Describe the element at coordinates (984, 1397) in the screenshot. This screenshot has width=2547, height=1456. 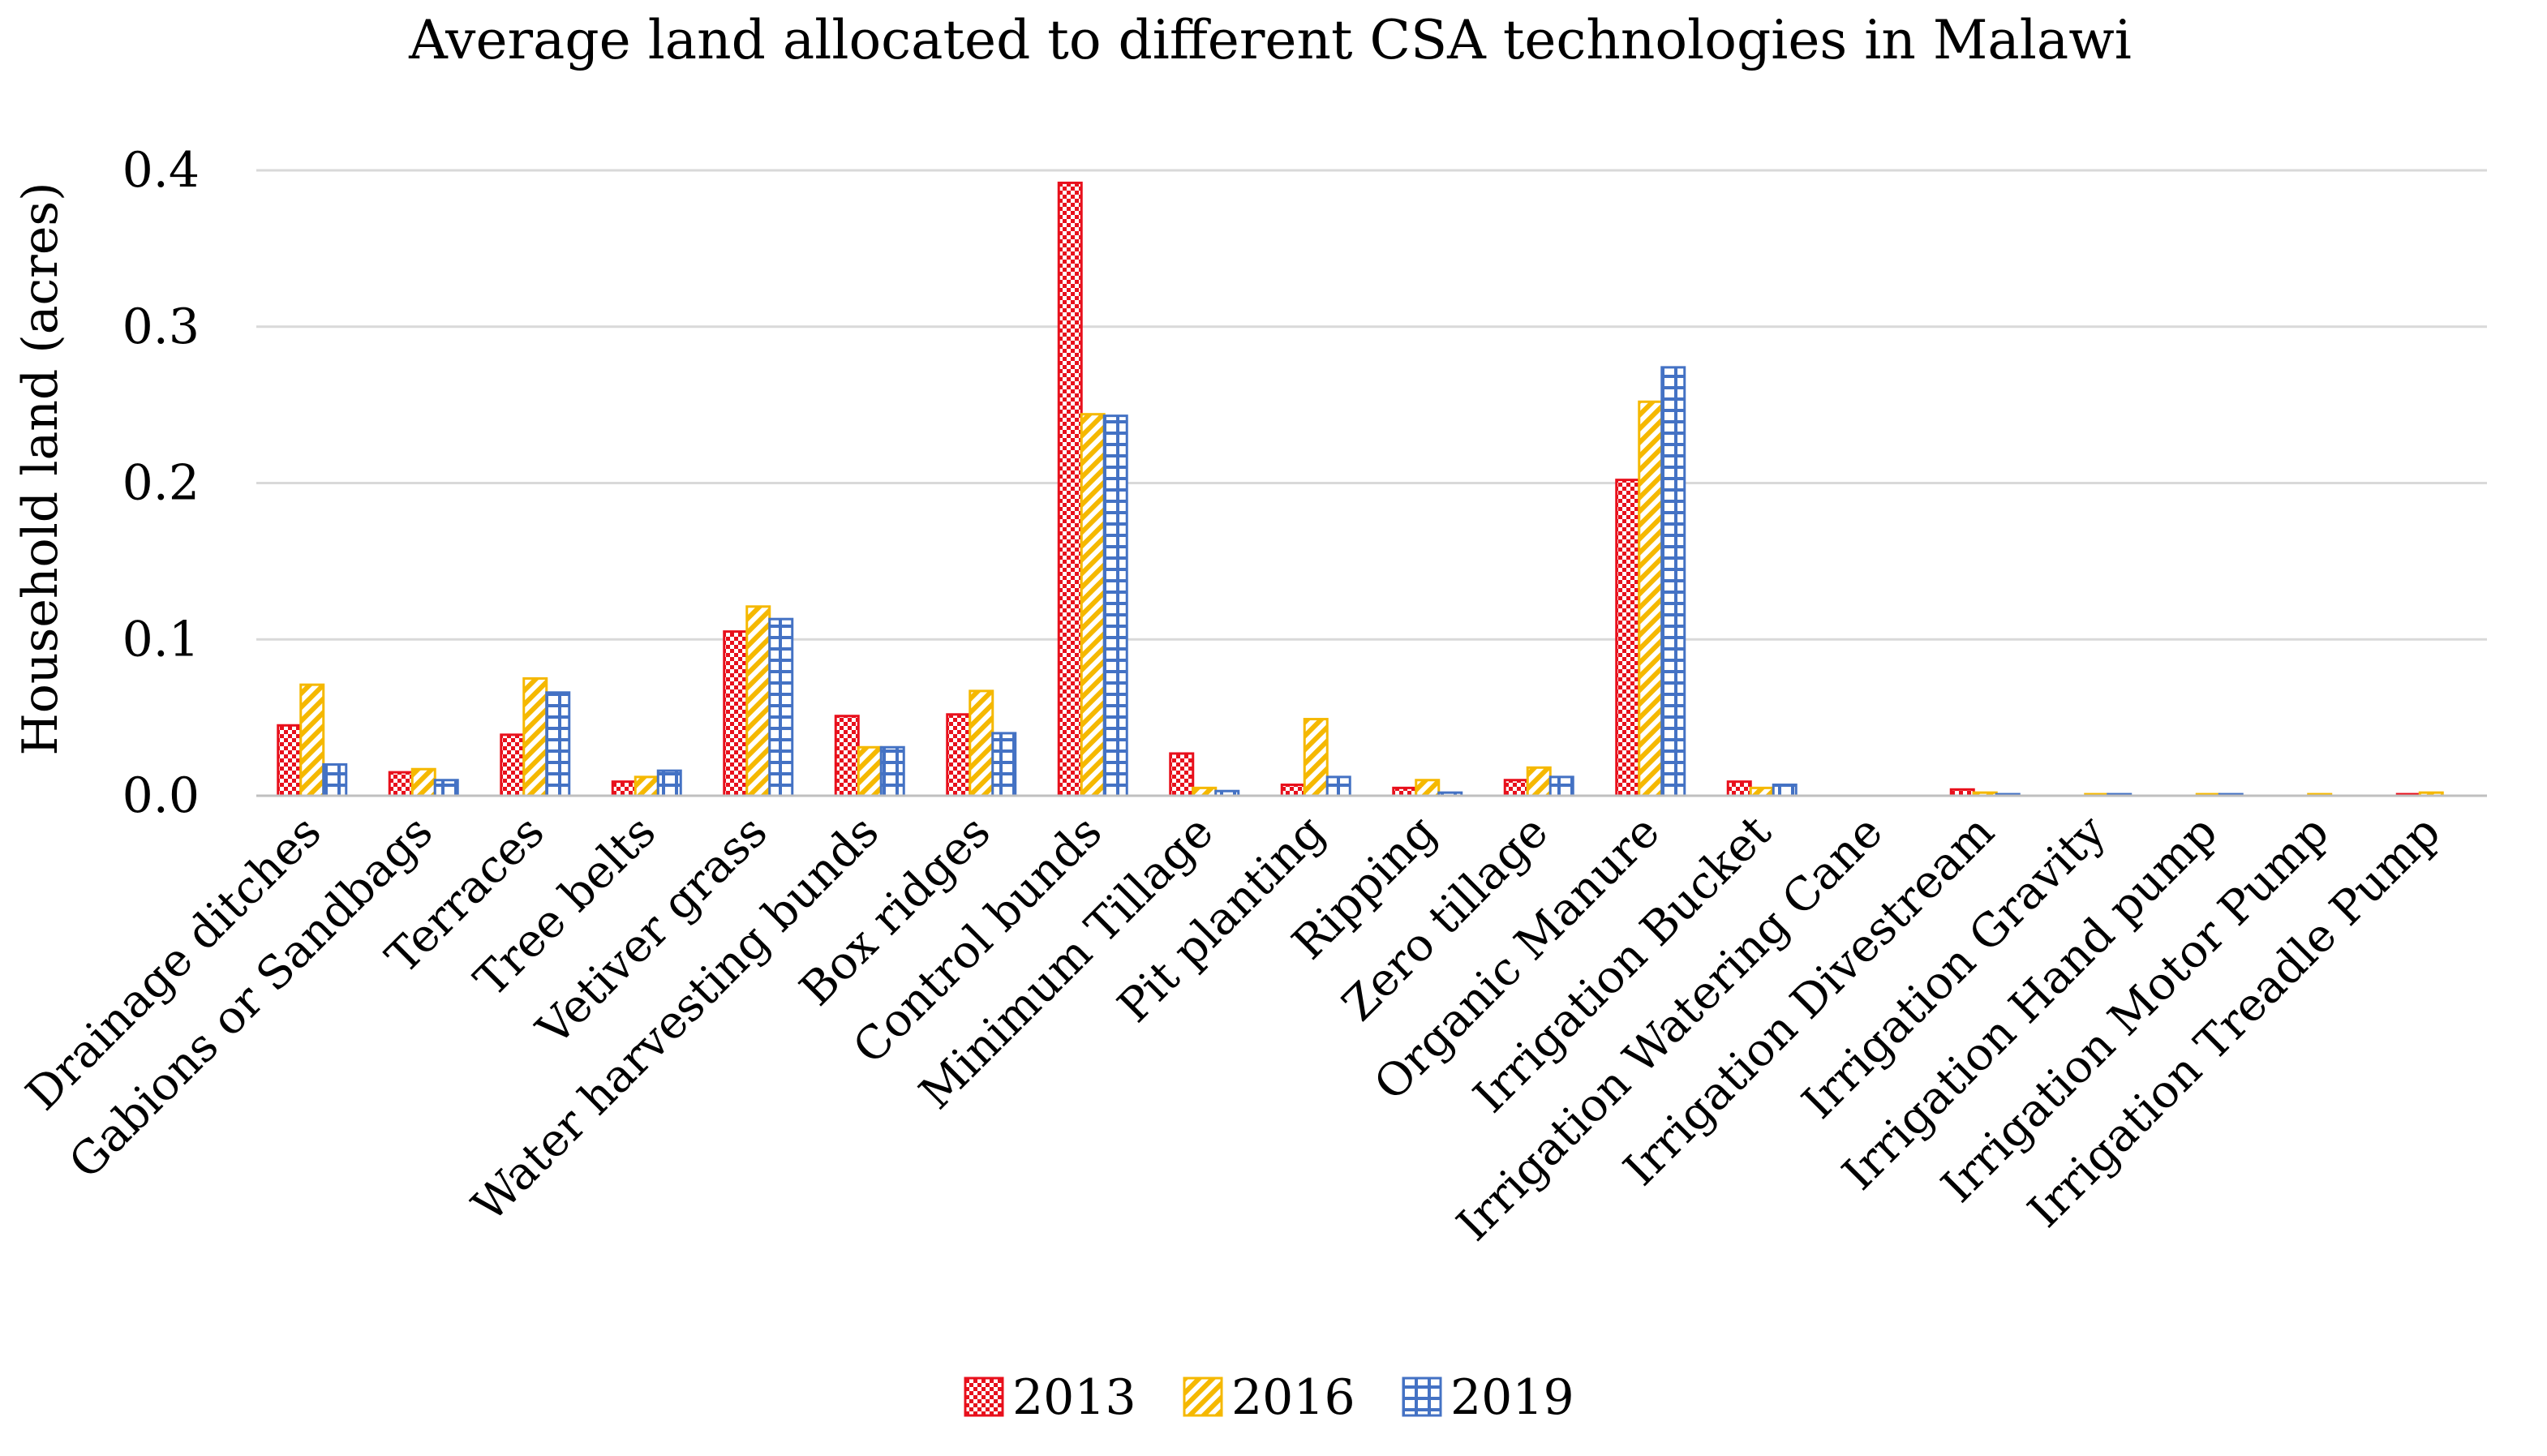
I see `legend-swatch-2013` at that location.